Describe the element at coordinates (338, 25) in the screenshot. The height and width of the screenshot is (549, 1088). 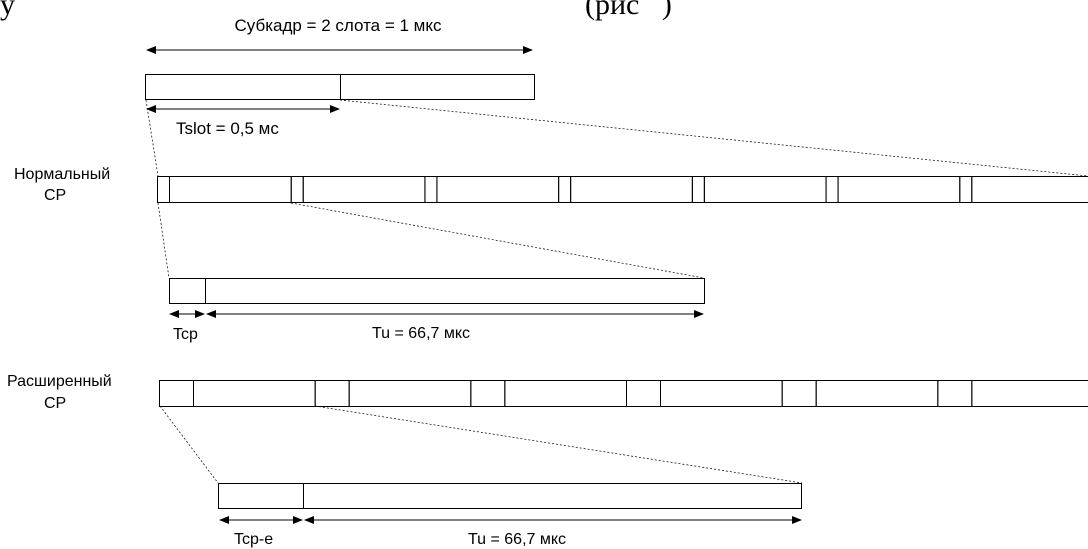
I see `subframe-label: Субкадр = 2 слота = 1 мкс` at that location.